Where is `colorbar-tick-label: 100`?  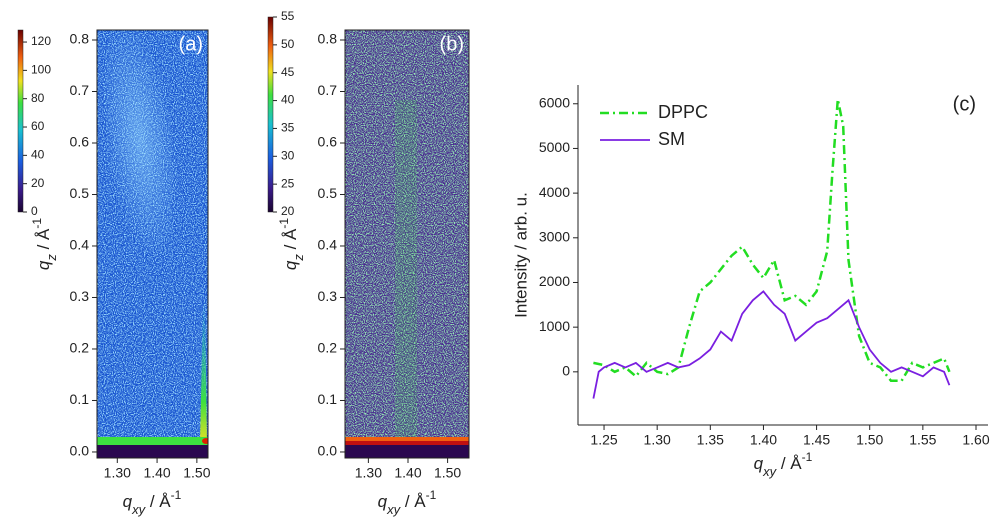 colorbar-tick-label: 100 is located at coordinates (41, 70).